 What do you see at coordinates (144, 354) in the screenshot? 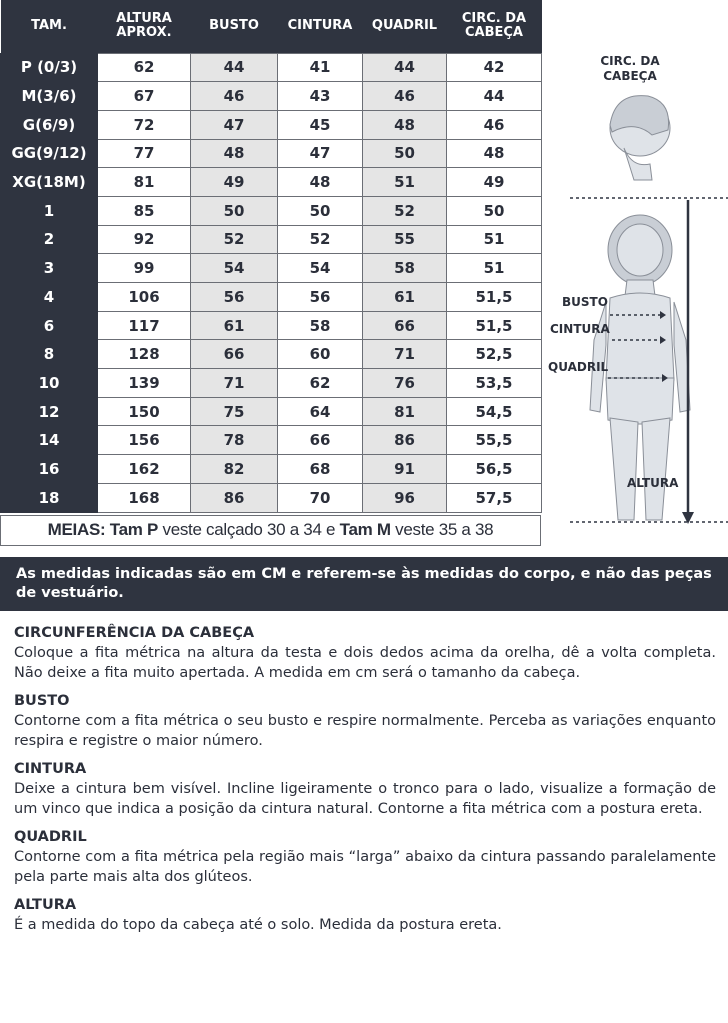
I see `measure-cell: 128` at bounding box center [144, 354].